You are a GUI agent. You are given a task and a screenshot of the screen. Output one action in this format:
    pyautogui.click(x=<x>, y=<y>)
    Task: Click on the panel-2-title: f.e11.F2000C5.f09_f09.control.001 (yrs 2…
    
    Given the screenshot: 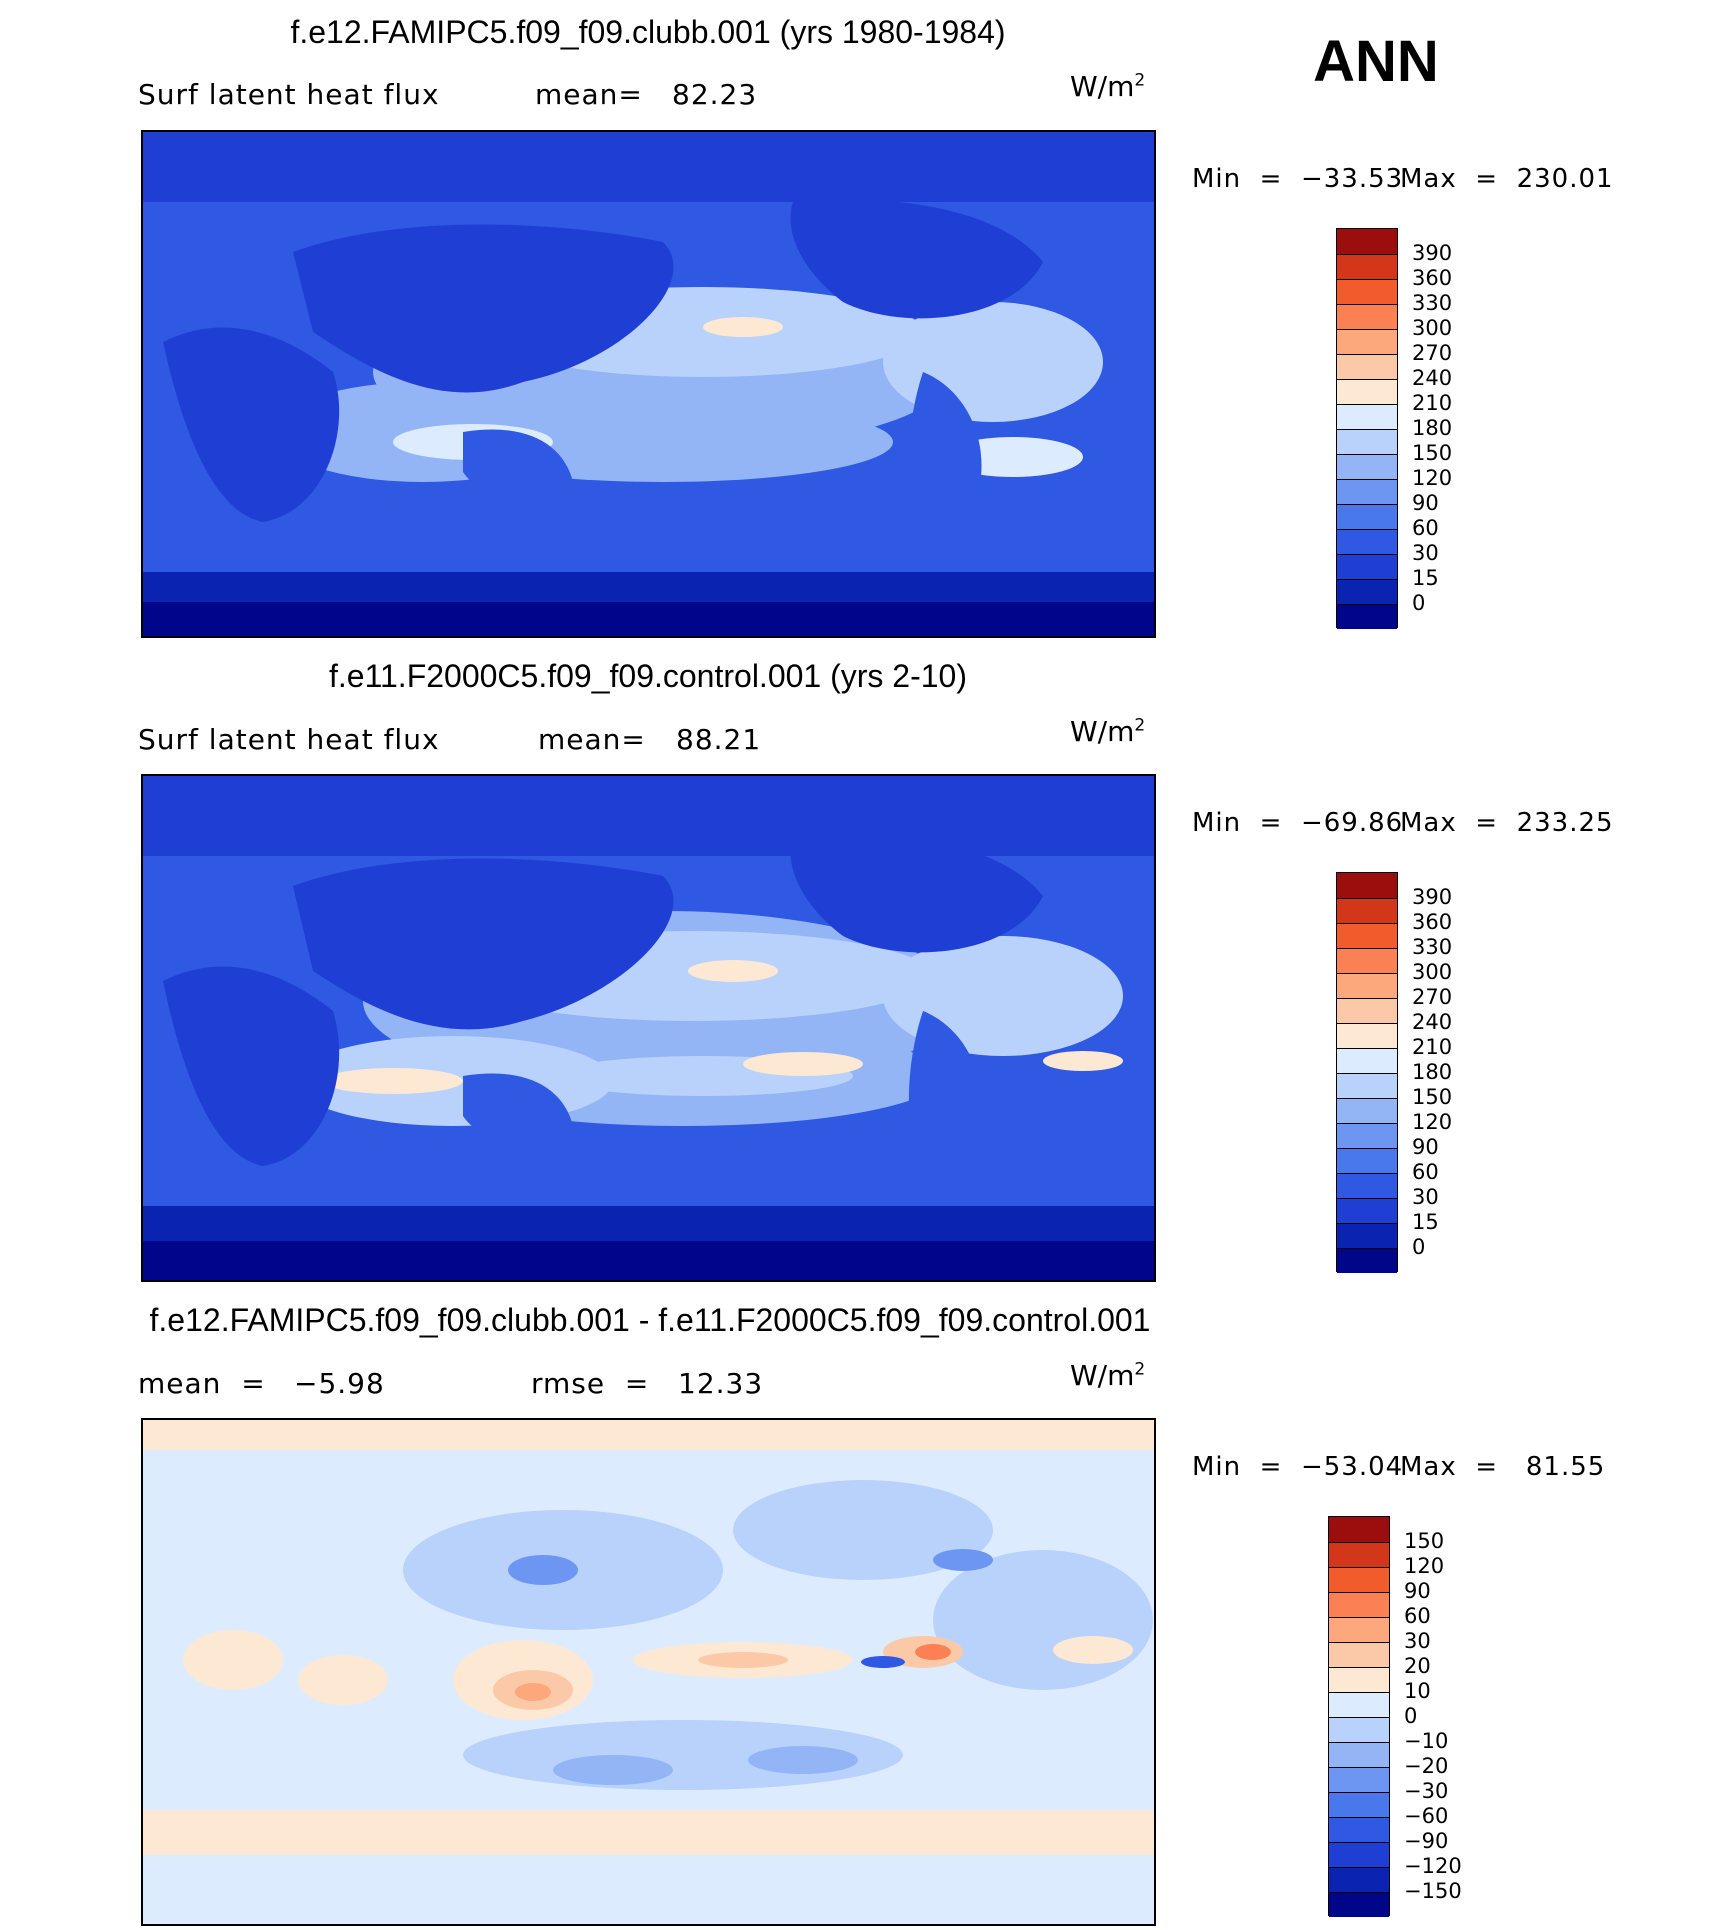 What is the action you would take?
    pyautogui.click(x=648, y=676)
    